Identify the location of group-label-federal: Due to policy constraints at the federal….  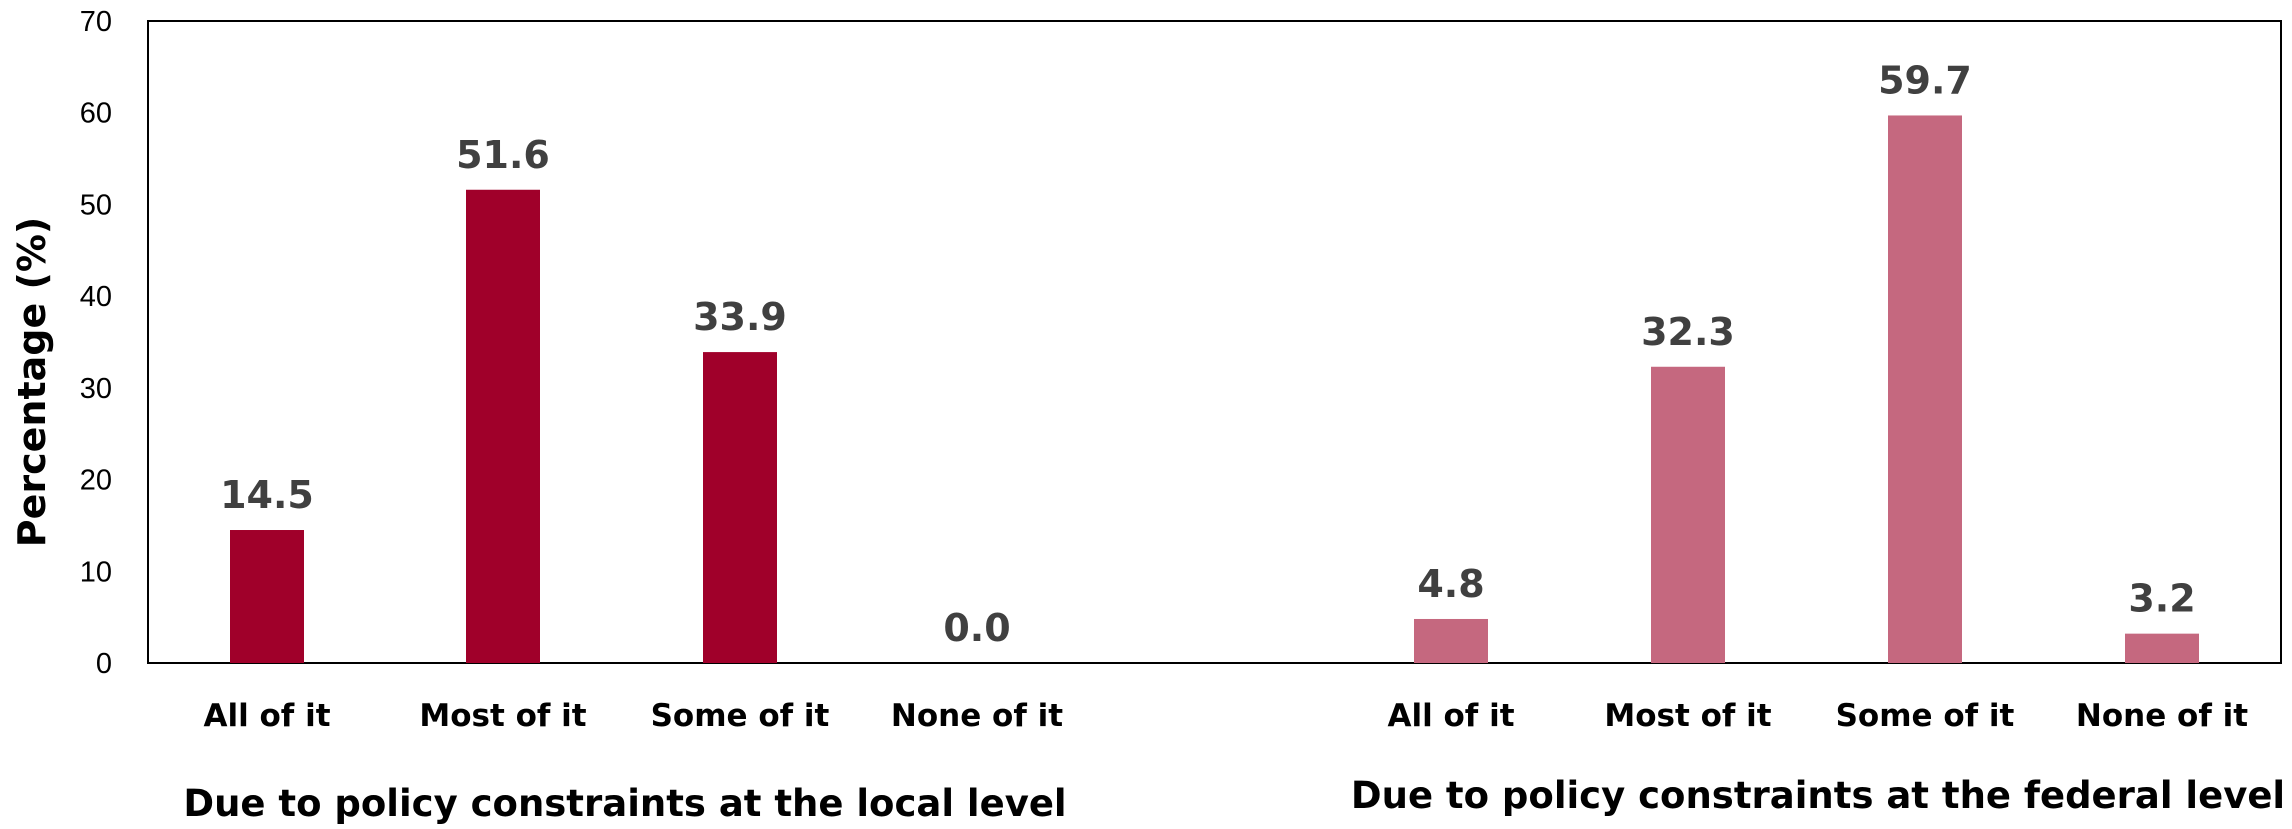
(1818, 795).